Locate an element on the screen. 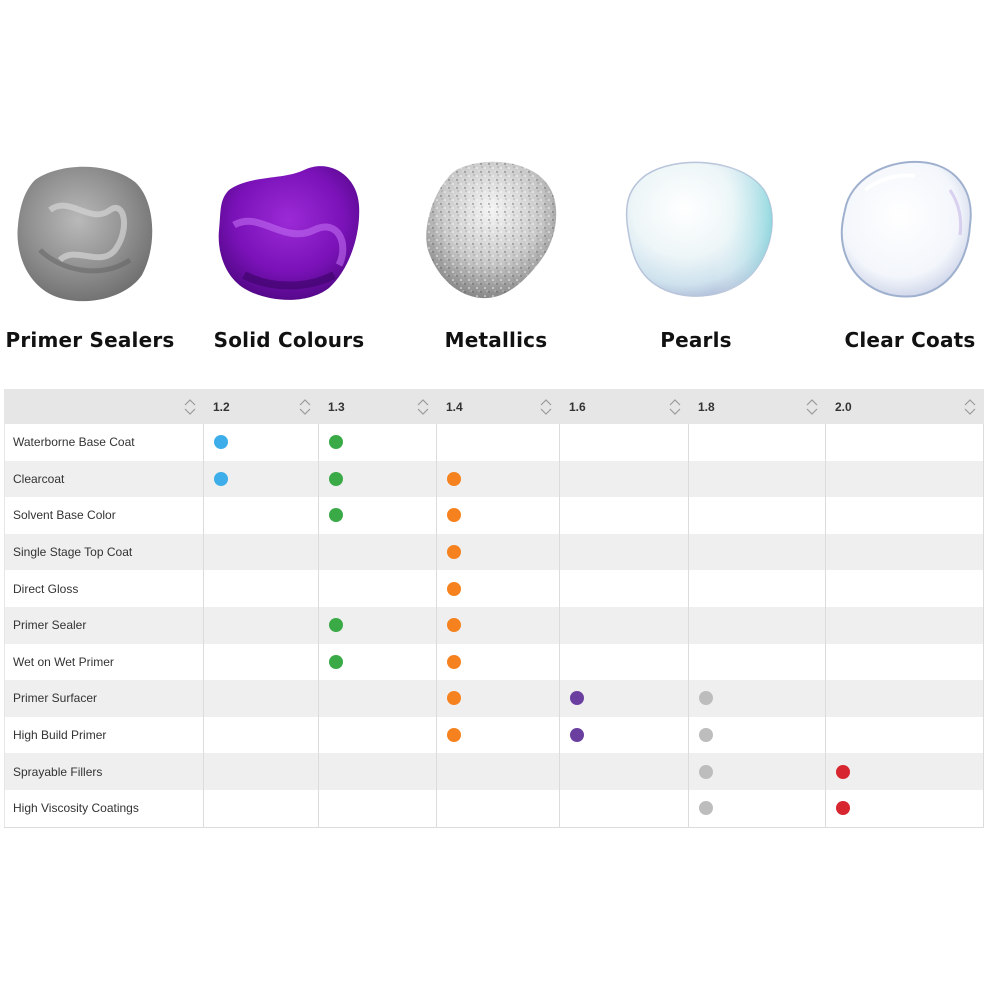 This screenshot has height=985, width=985. table-row: Primer Surfacer is located at coordinates (494, 698).